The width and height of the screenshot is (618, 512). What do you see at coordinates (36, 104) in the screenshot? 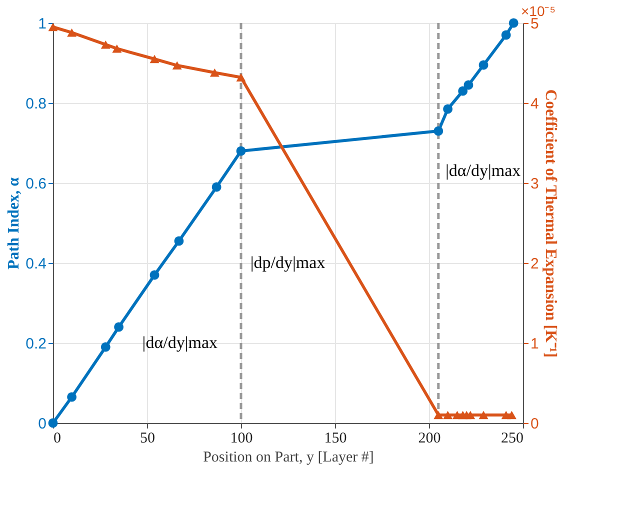
I see `y-tick-label: 0.8` at bounding box center [36, 104].